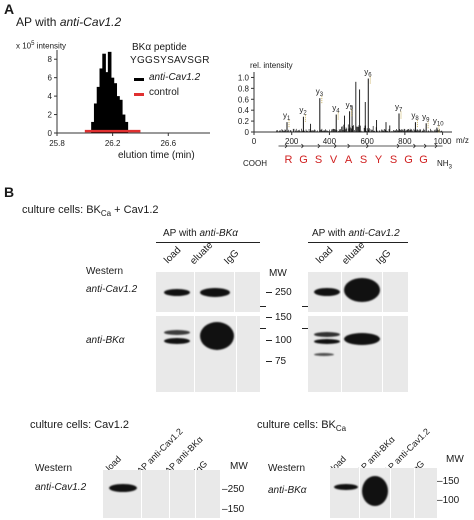  I want to click on right-ytick-label: 0, so click(247, 132).